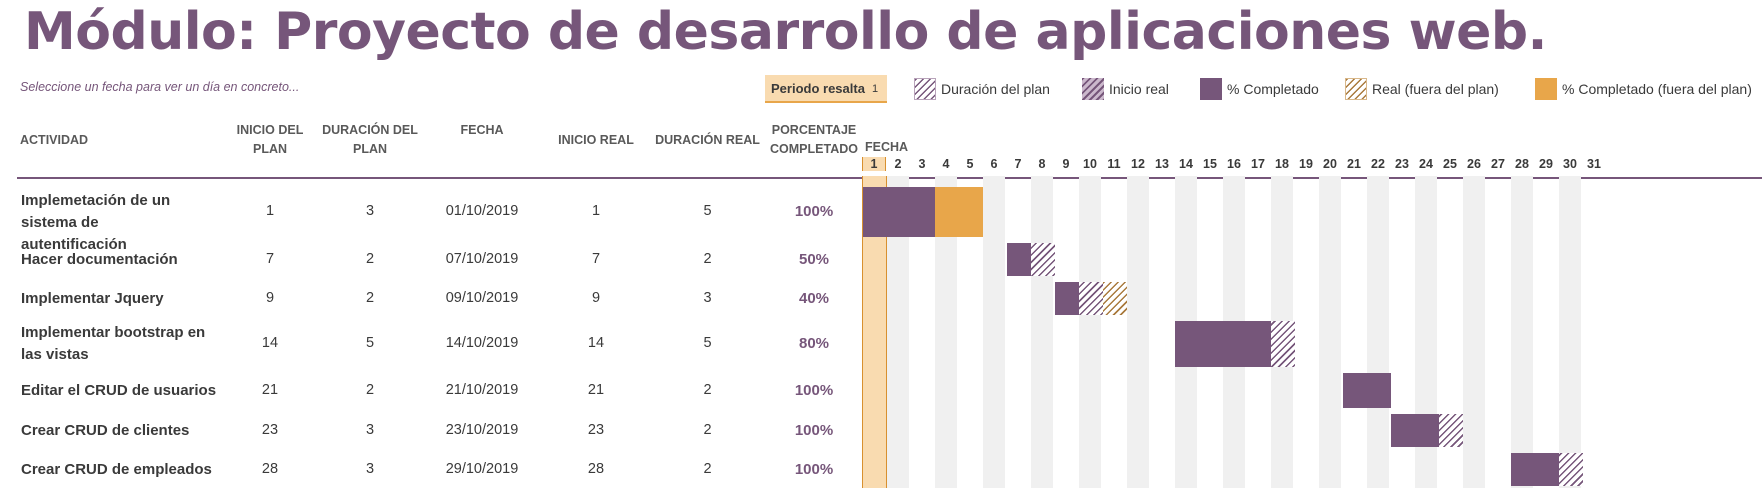 The width and height of the screenshot is (1762, 488). What do you see at coordinates (1234, 164) in the screenshot?
I see `day-number: 16` at bounding box center [1234, 164].